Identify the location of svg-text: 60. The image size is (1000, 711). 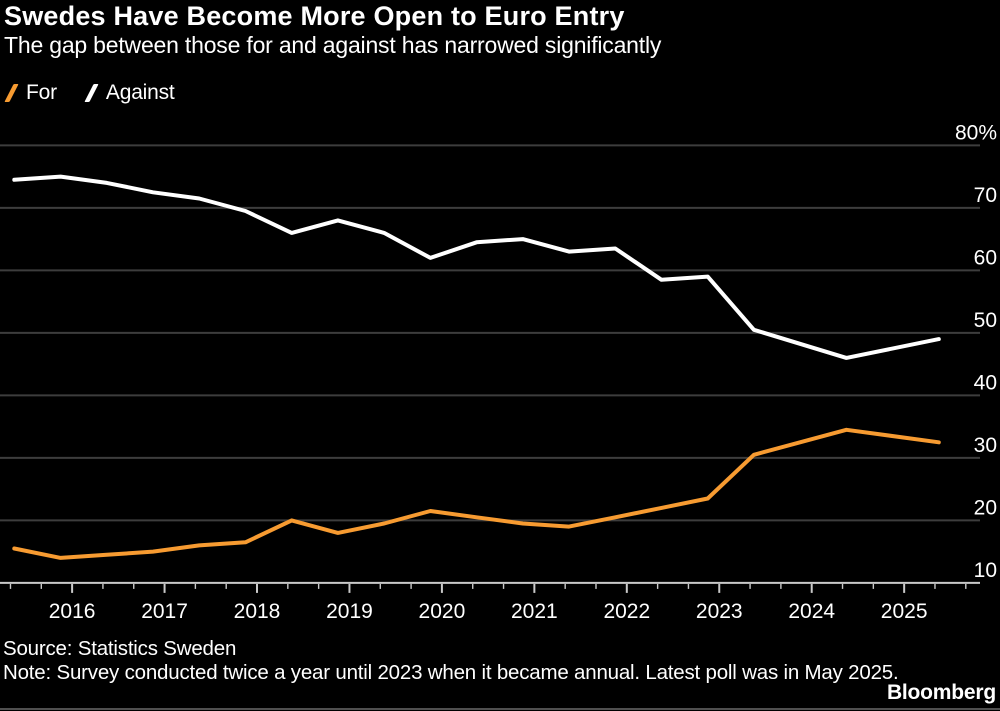
(985, 257).